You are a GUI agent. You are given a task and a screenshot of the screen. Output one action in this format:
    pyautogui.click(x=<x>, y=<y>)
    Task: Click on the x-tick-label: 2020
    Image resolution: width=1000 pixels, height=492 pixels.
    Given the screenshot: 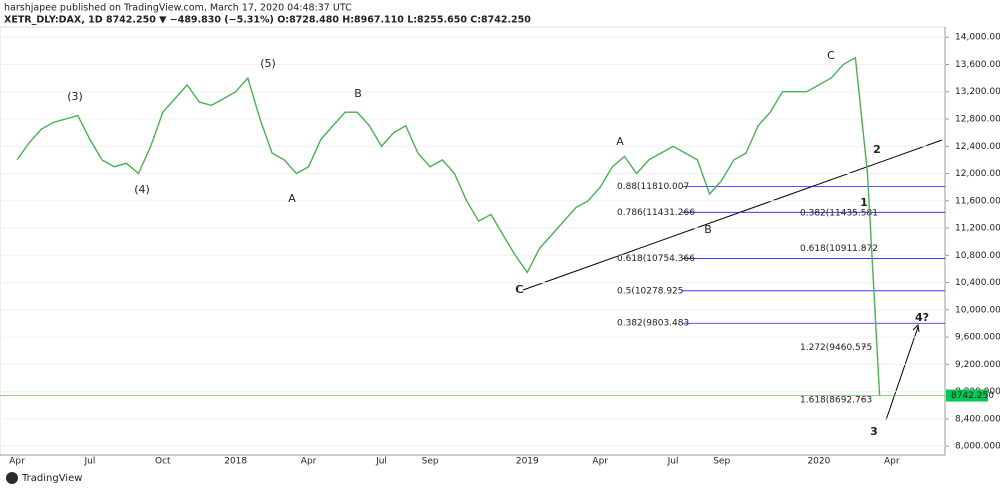 What is the action you would take?
    pyautogui.click(x=818, y=462)
    